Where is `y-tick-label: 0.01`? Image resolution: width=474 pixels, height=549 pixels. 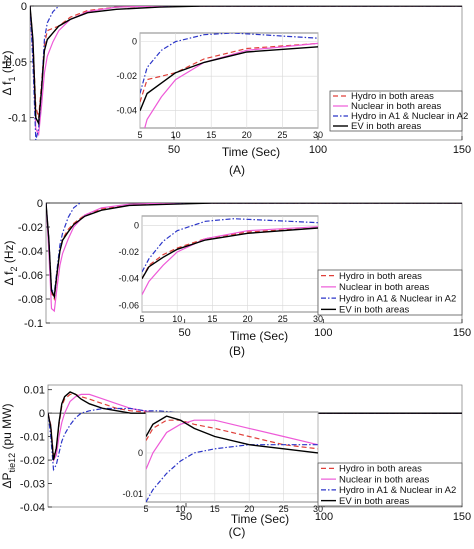 y-tick-label: 0.01 is located at coordinates (34, 391).